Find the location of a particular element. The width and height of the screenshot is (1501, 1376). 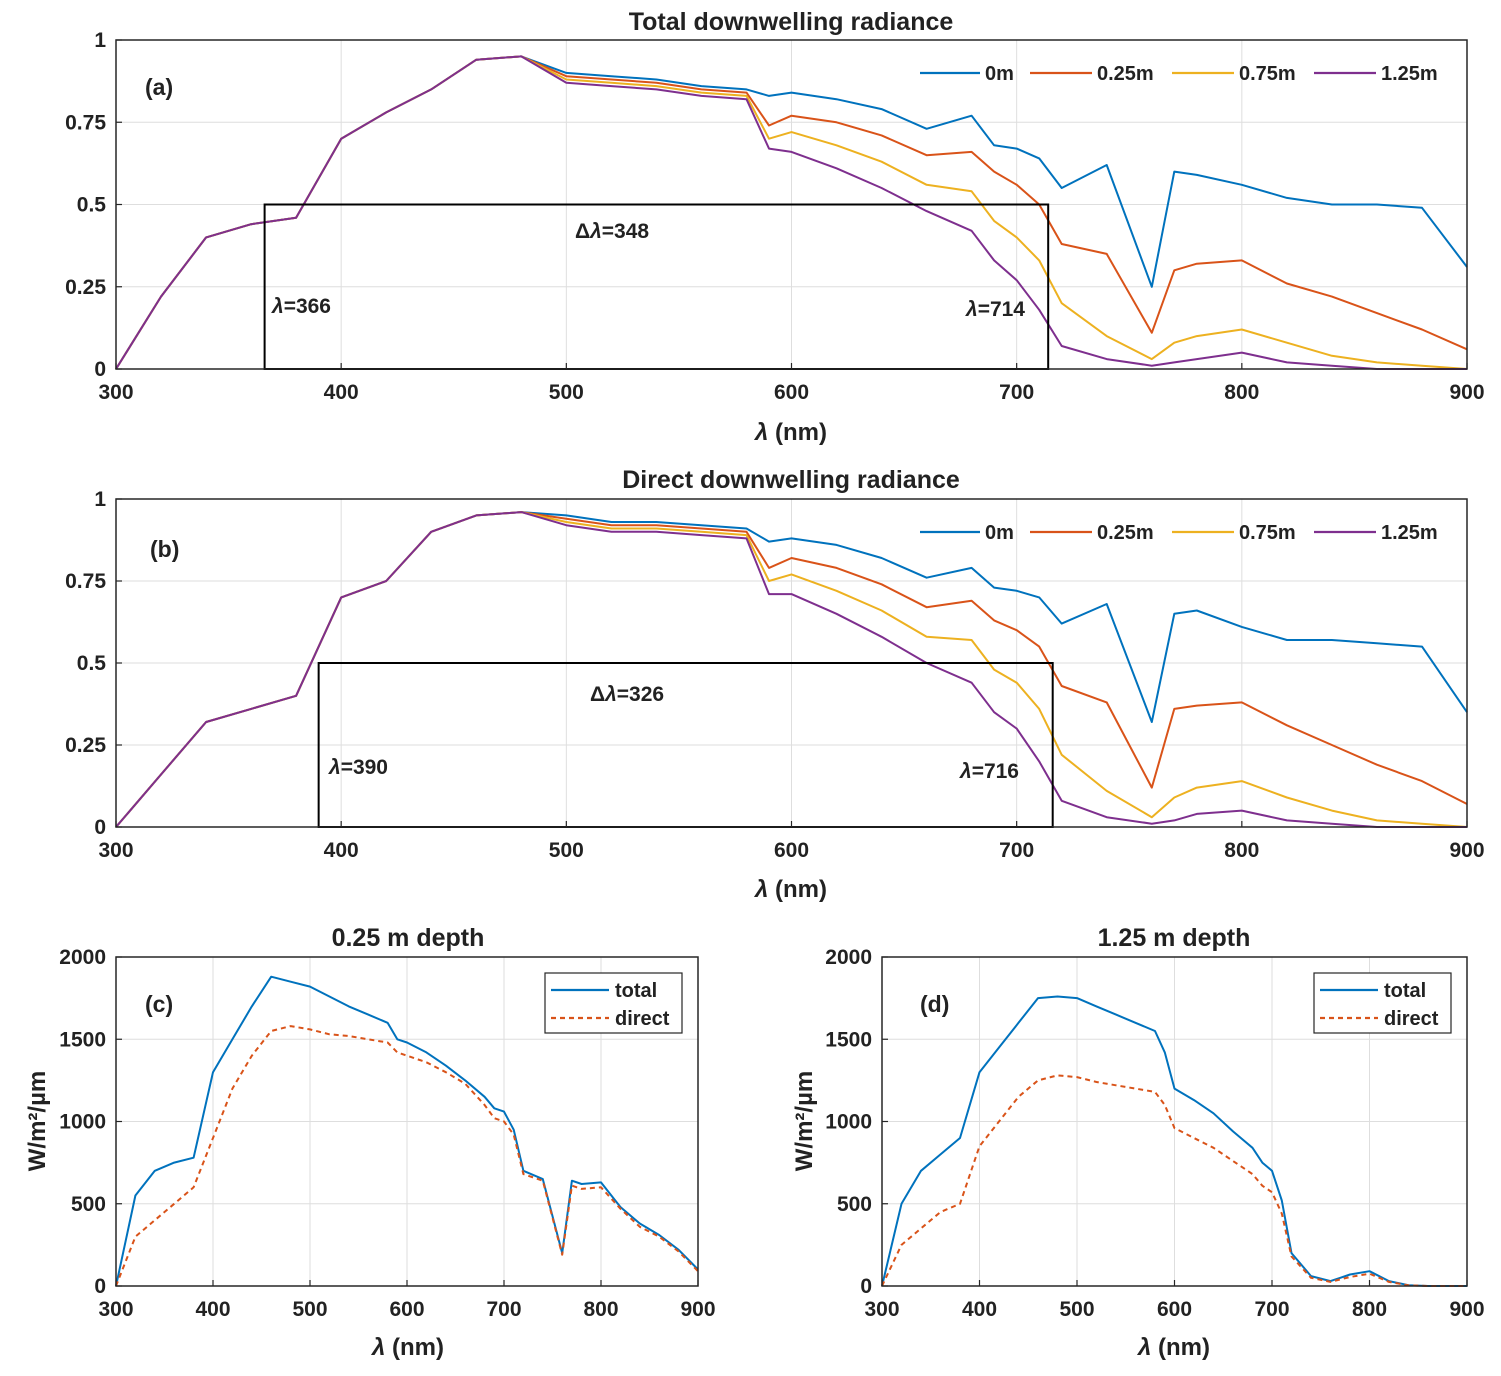

panel-d-title: 1.25 m depth is located at coordinates (1174, 938).